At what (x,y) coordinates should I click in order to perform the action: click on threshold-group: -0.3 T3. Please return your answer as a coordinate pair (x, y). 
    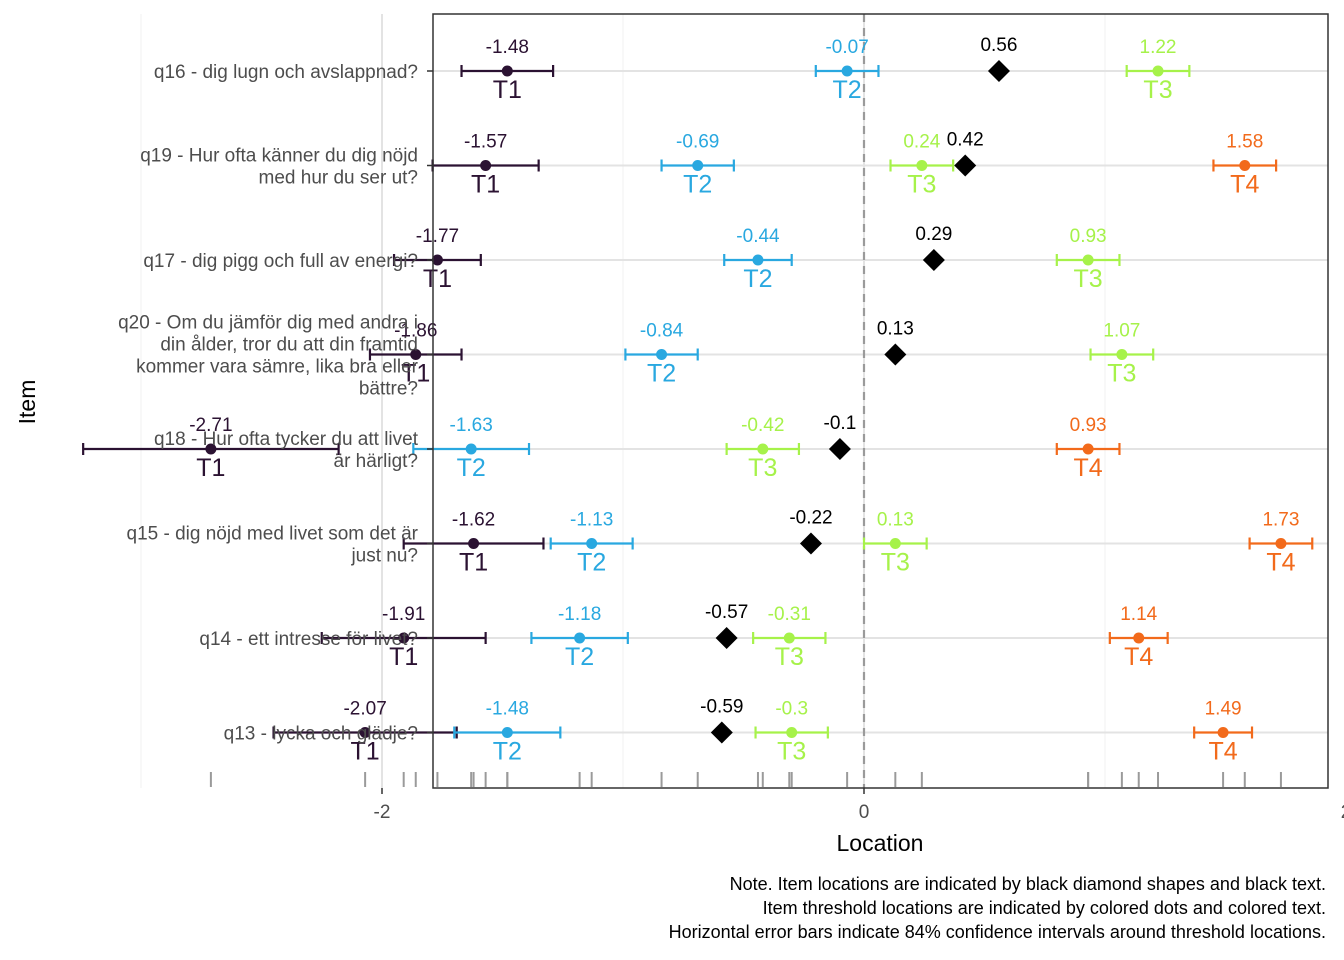
    Looking at the image, I should click on (791, 732).